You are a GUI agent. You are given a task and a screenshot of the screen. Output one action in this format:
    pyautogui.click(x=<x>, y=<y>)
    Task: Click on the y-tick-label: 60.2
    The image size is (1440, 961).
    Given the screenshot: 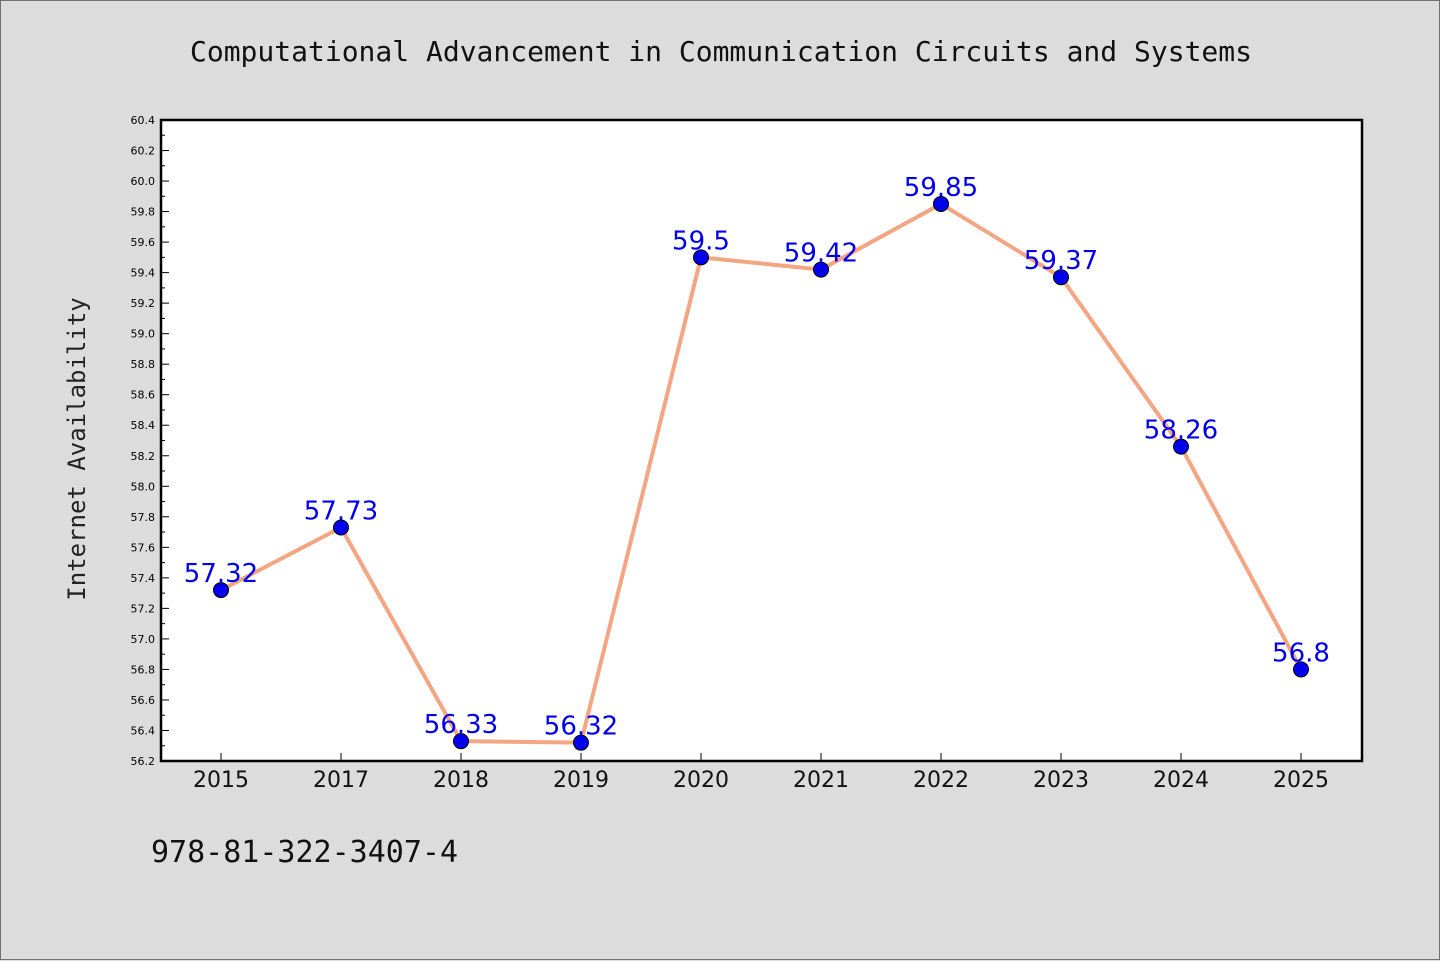 What is the action you would take?
    pyautogui.click(x=143, y=151)
    